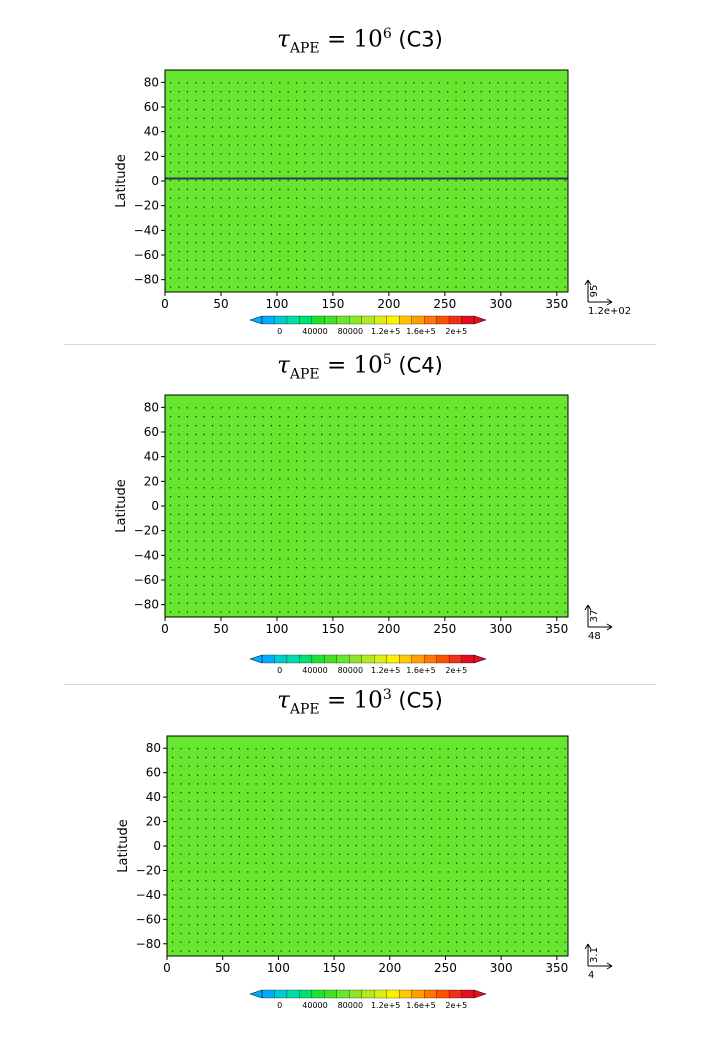 This screenshot has width=720, height=1040. What do you see at coordinates (556, 304) in the screenshot?
I see `x-tick-label: 350` at bounding box center [556, 304].